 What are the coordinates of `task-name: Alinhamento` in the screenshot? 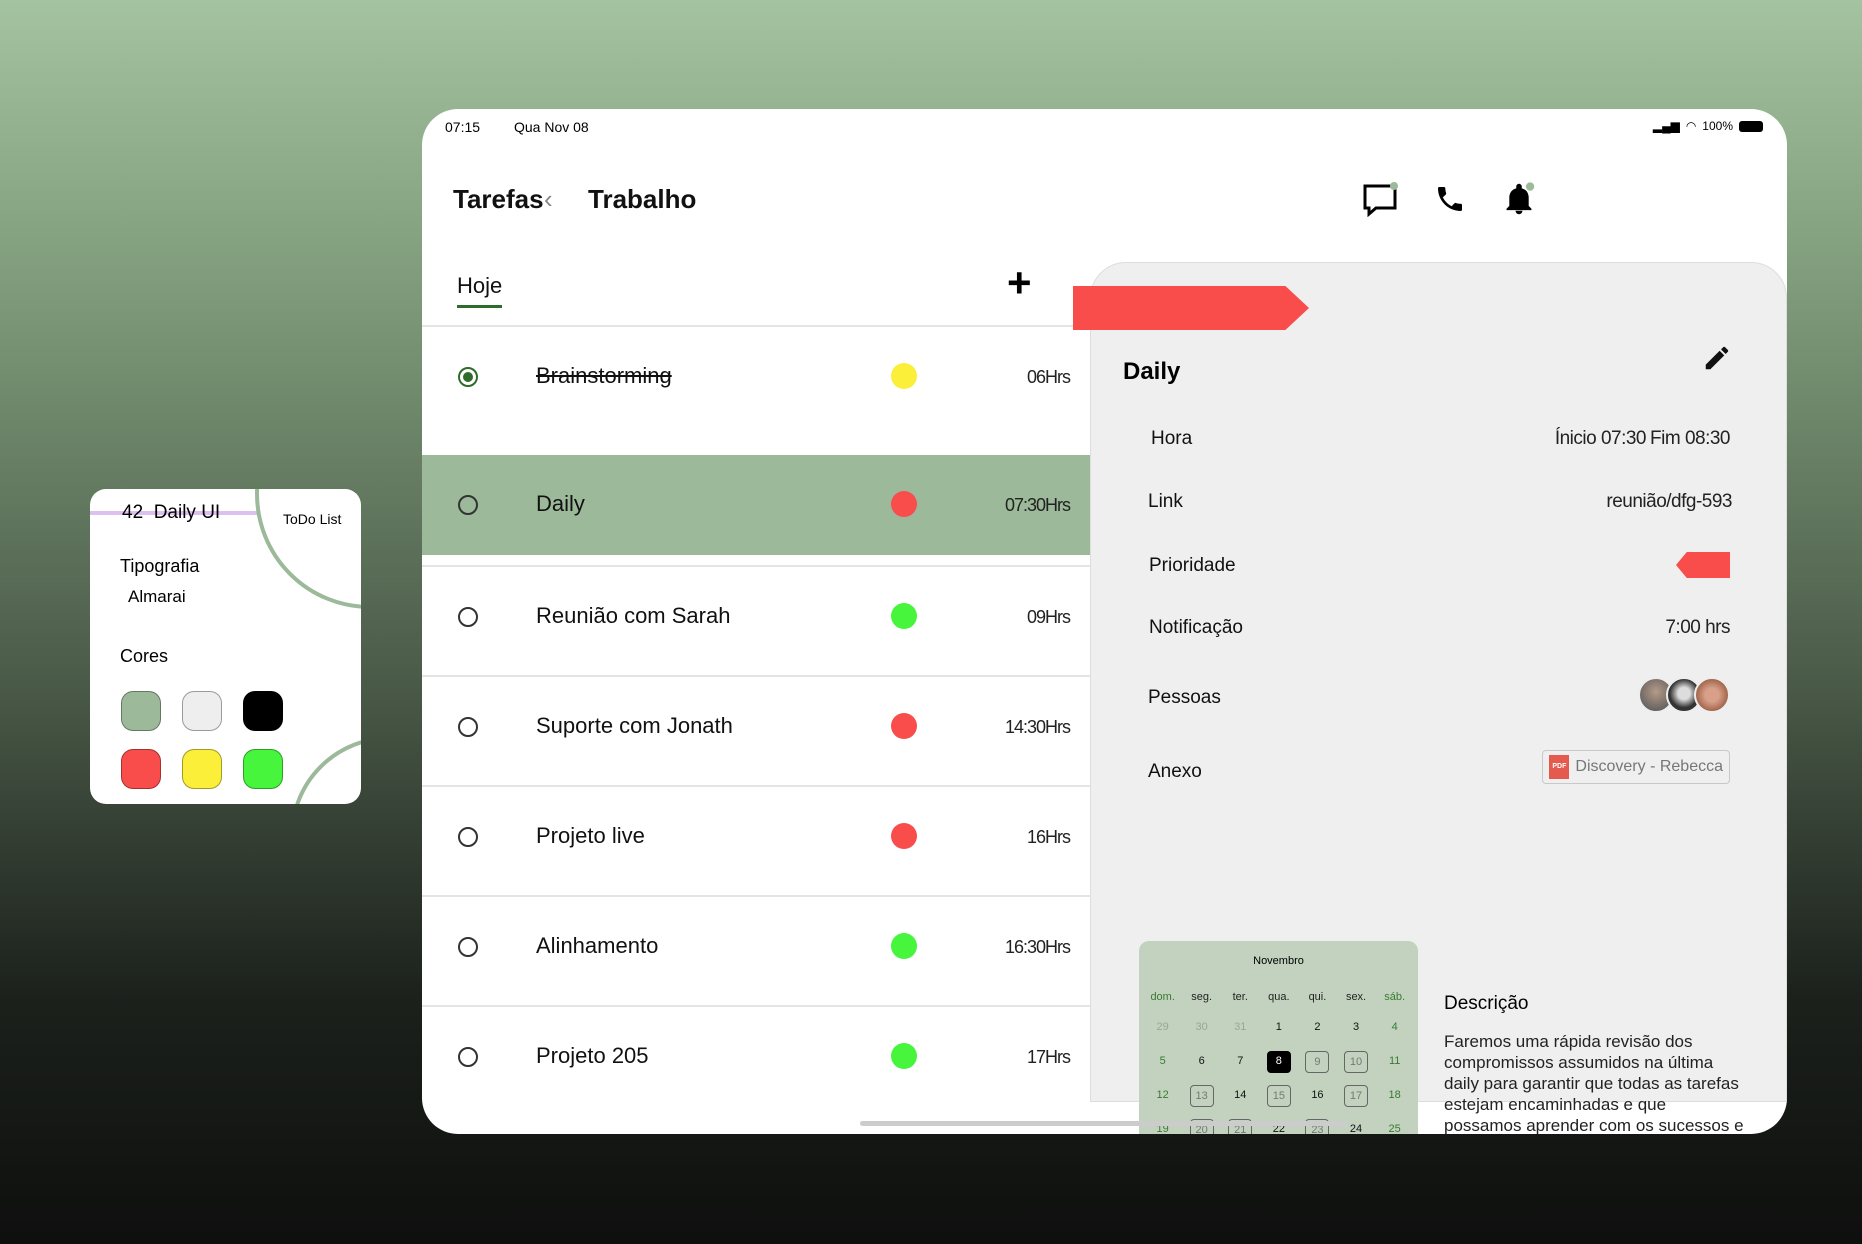 It's located at (597, 945).